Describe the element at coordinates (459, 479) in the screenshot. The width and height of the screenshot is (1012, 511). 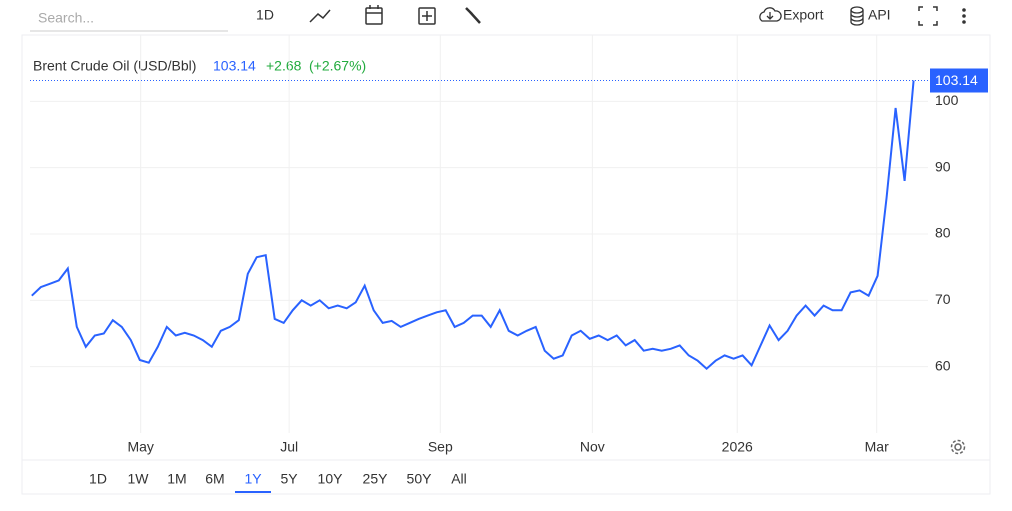
I see `range-button: All` at that location.